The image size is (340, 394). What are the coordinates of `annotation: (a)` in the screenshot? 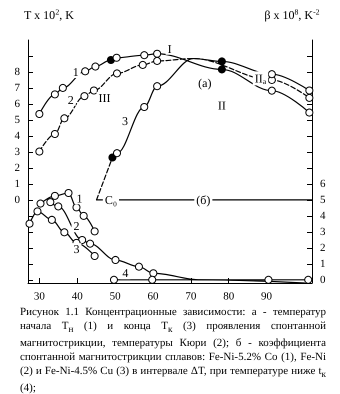 It's located at (205, 83).